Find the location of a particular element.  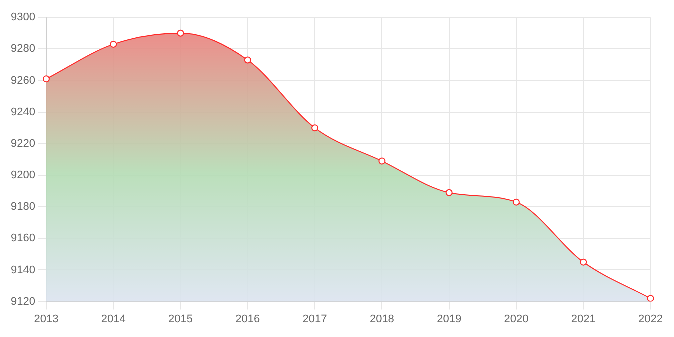

y-tick-label: 9120 is located at coordinates (23, 302).